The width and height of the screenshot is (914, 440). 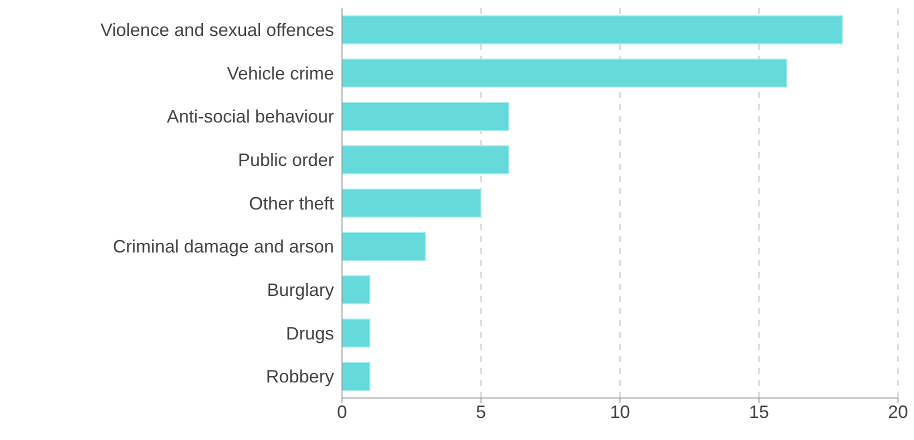 What do you see at coordinates (250, 116) in the screenshot?
I see `y-tick-label: Anti-social behaviour` at bounding box center [250, 116].